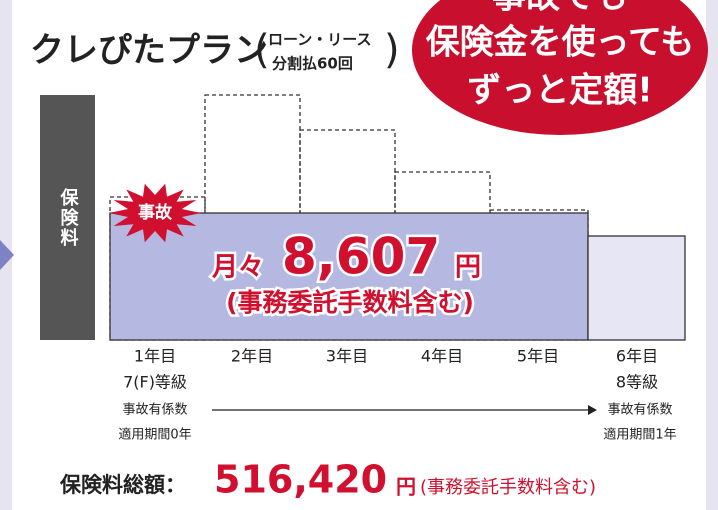 Image resolution: width=718 pixels, height=510 pixels. What do you see at coordinates (560, 67) in the screenshot?
I see `banner` at bounding box center [560, 67].